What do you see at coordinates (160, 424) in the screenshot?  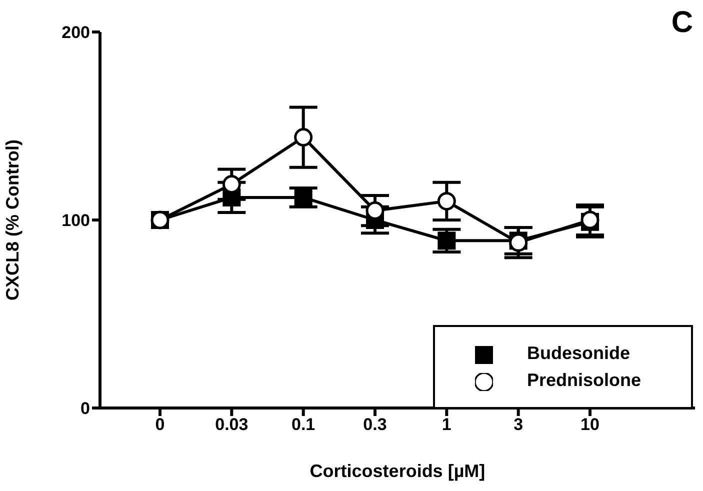 I see `x-tick-label: 0` at bounding box center [160, 424].